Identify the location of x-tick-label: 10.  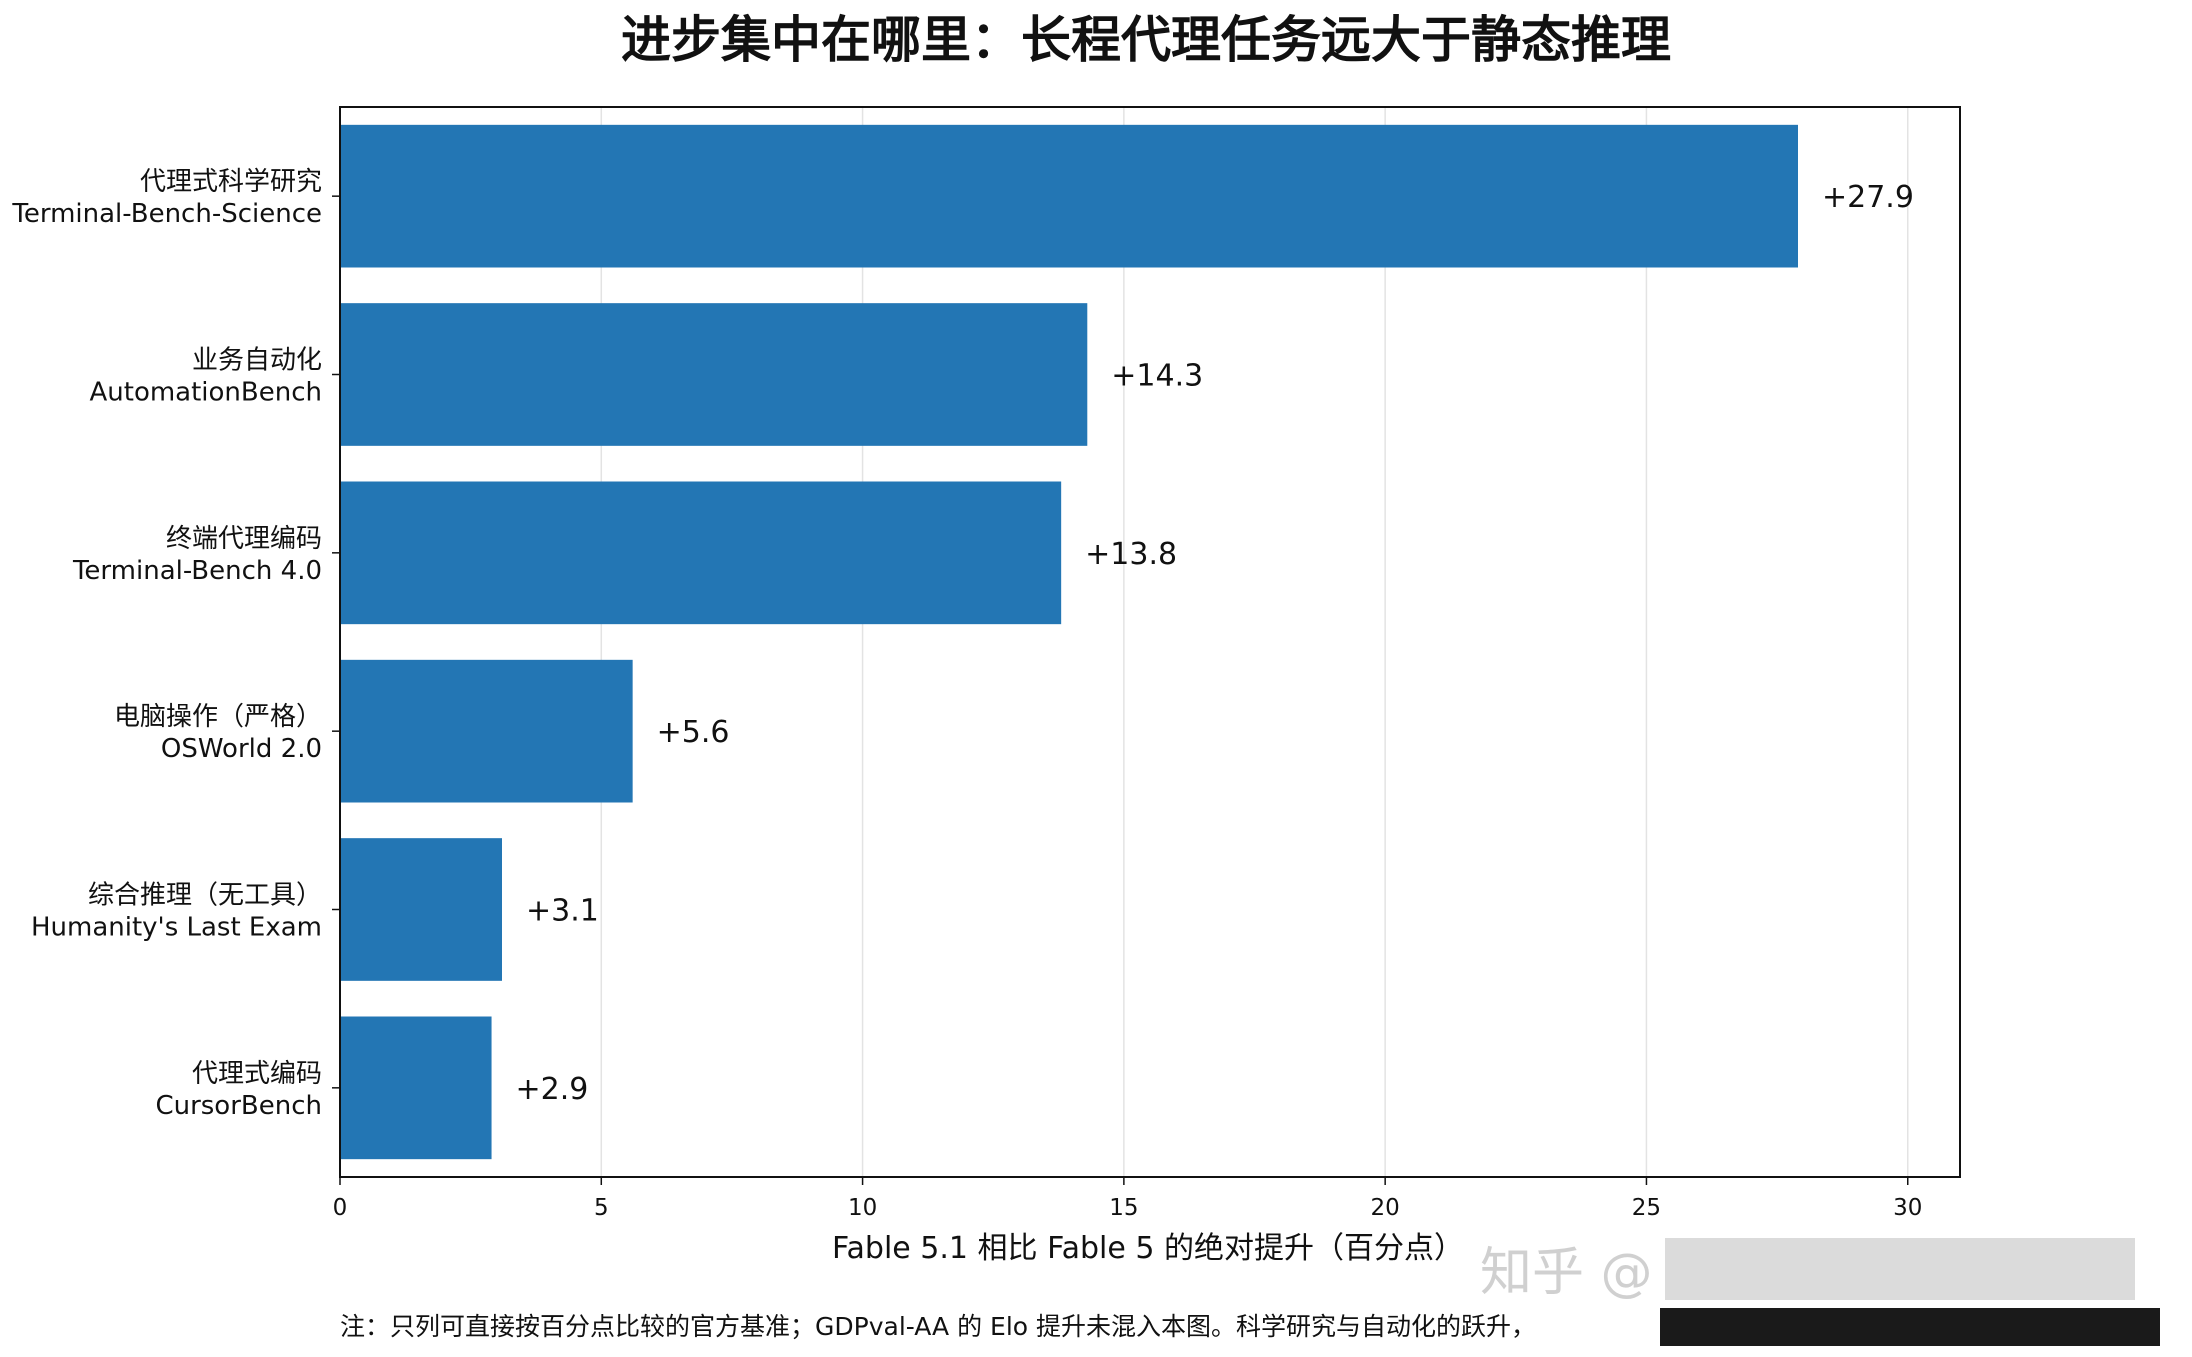
(862, 1208).